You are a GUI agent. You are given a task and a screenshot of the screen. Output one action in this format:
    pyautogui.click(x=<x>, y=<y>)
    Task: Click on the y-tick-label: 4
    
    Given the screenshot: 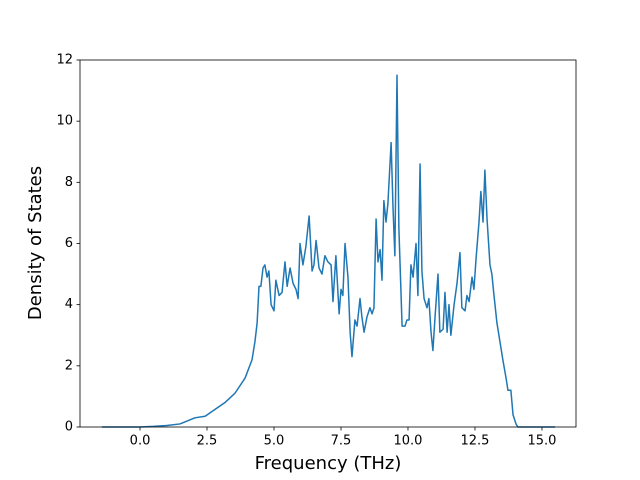 What is the action you would take?
    pyautogui.click(x=69, y=304)
    